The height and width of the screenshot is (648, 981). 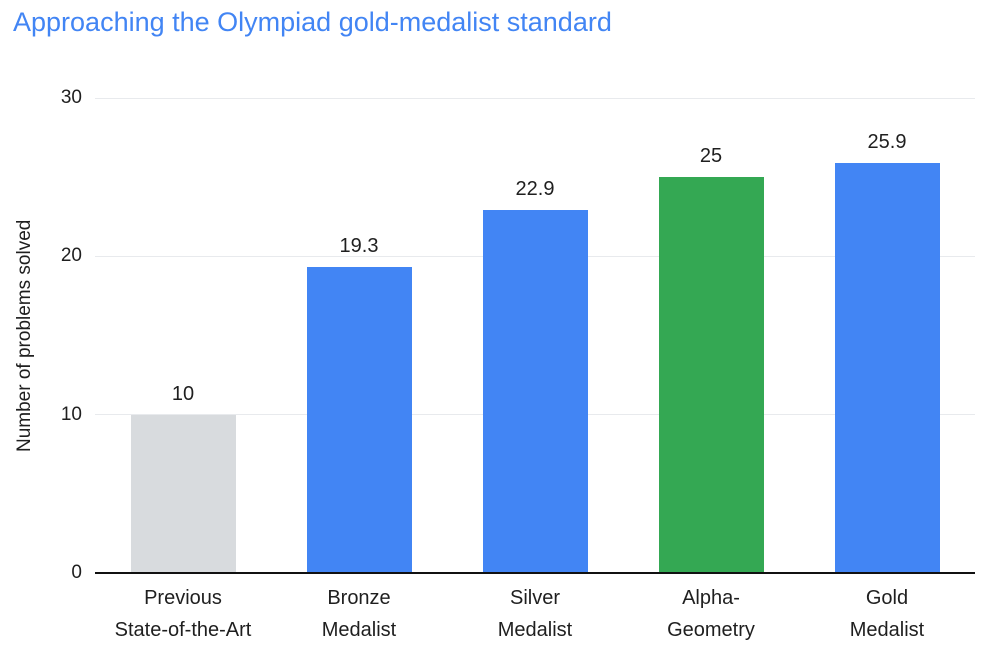 What do you see at coordinates (359, 246) in the screenshot?
I see `bar-value-label-bronze-medalist: 19.3` at bounding box center [359, 246].